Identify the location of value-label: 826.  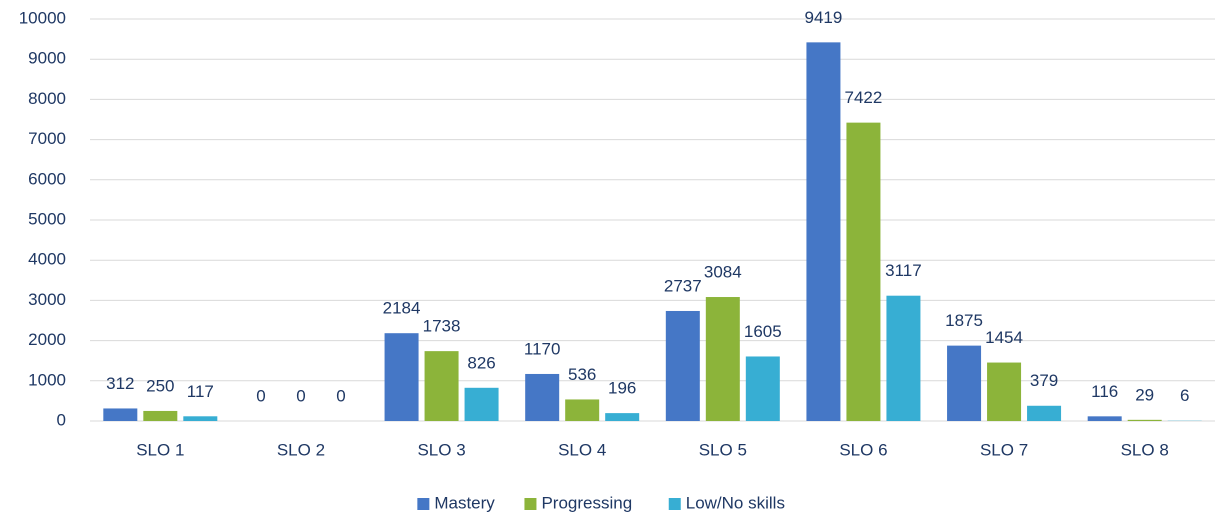
(481, 362).